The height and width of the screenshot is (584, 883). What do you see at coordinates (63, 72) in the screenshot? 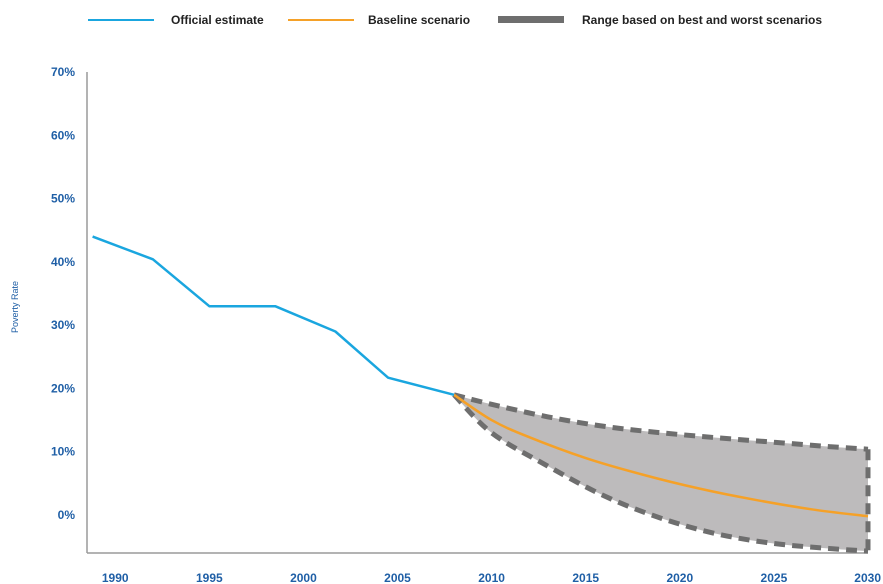
I see `y-tick-label: 70%` at bounding box center [63, 72].